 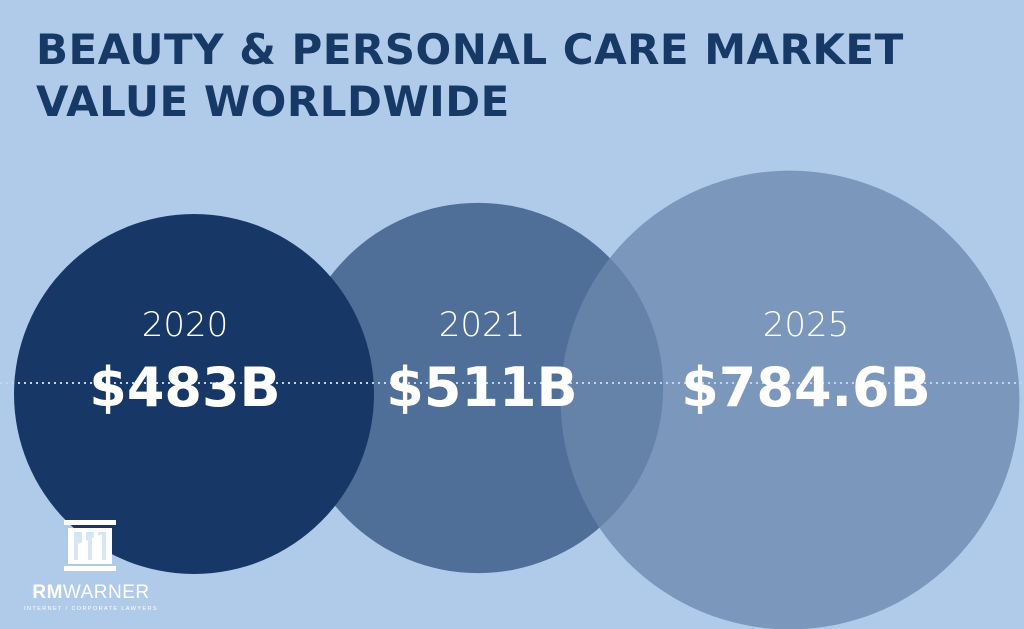 What do you see at coordinates (806, 325) in the screenshot?
I see `year-label-2025: 2025` at bounding box center [806, 325].